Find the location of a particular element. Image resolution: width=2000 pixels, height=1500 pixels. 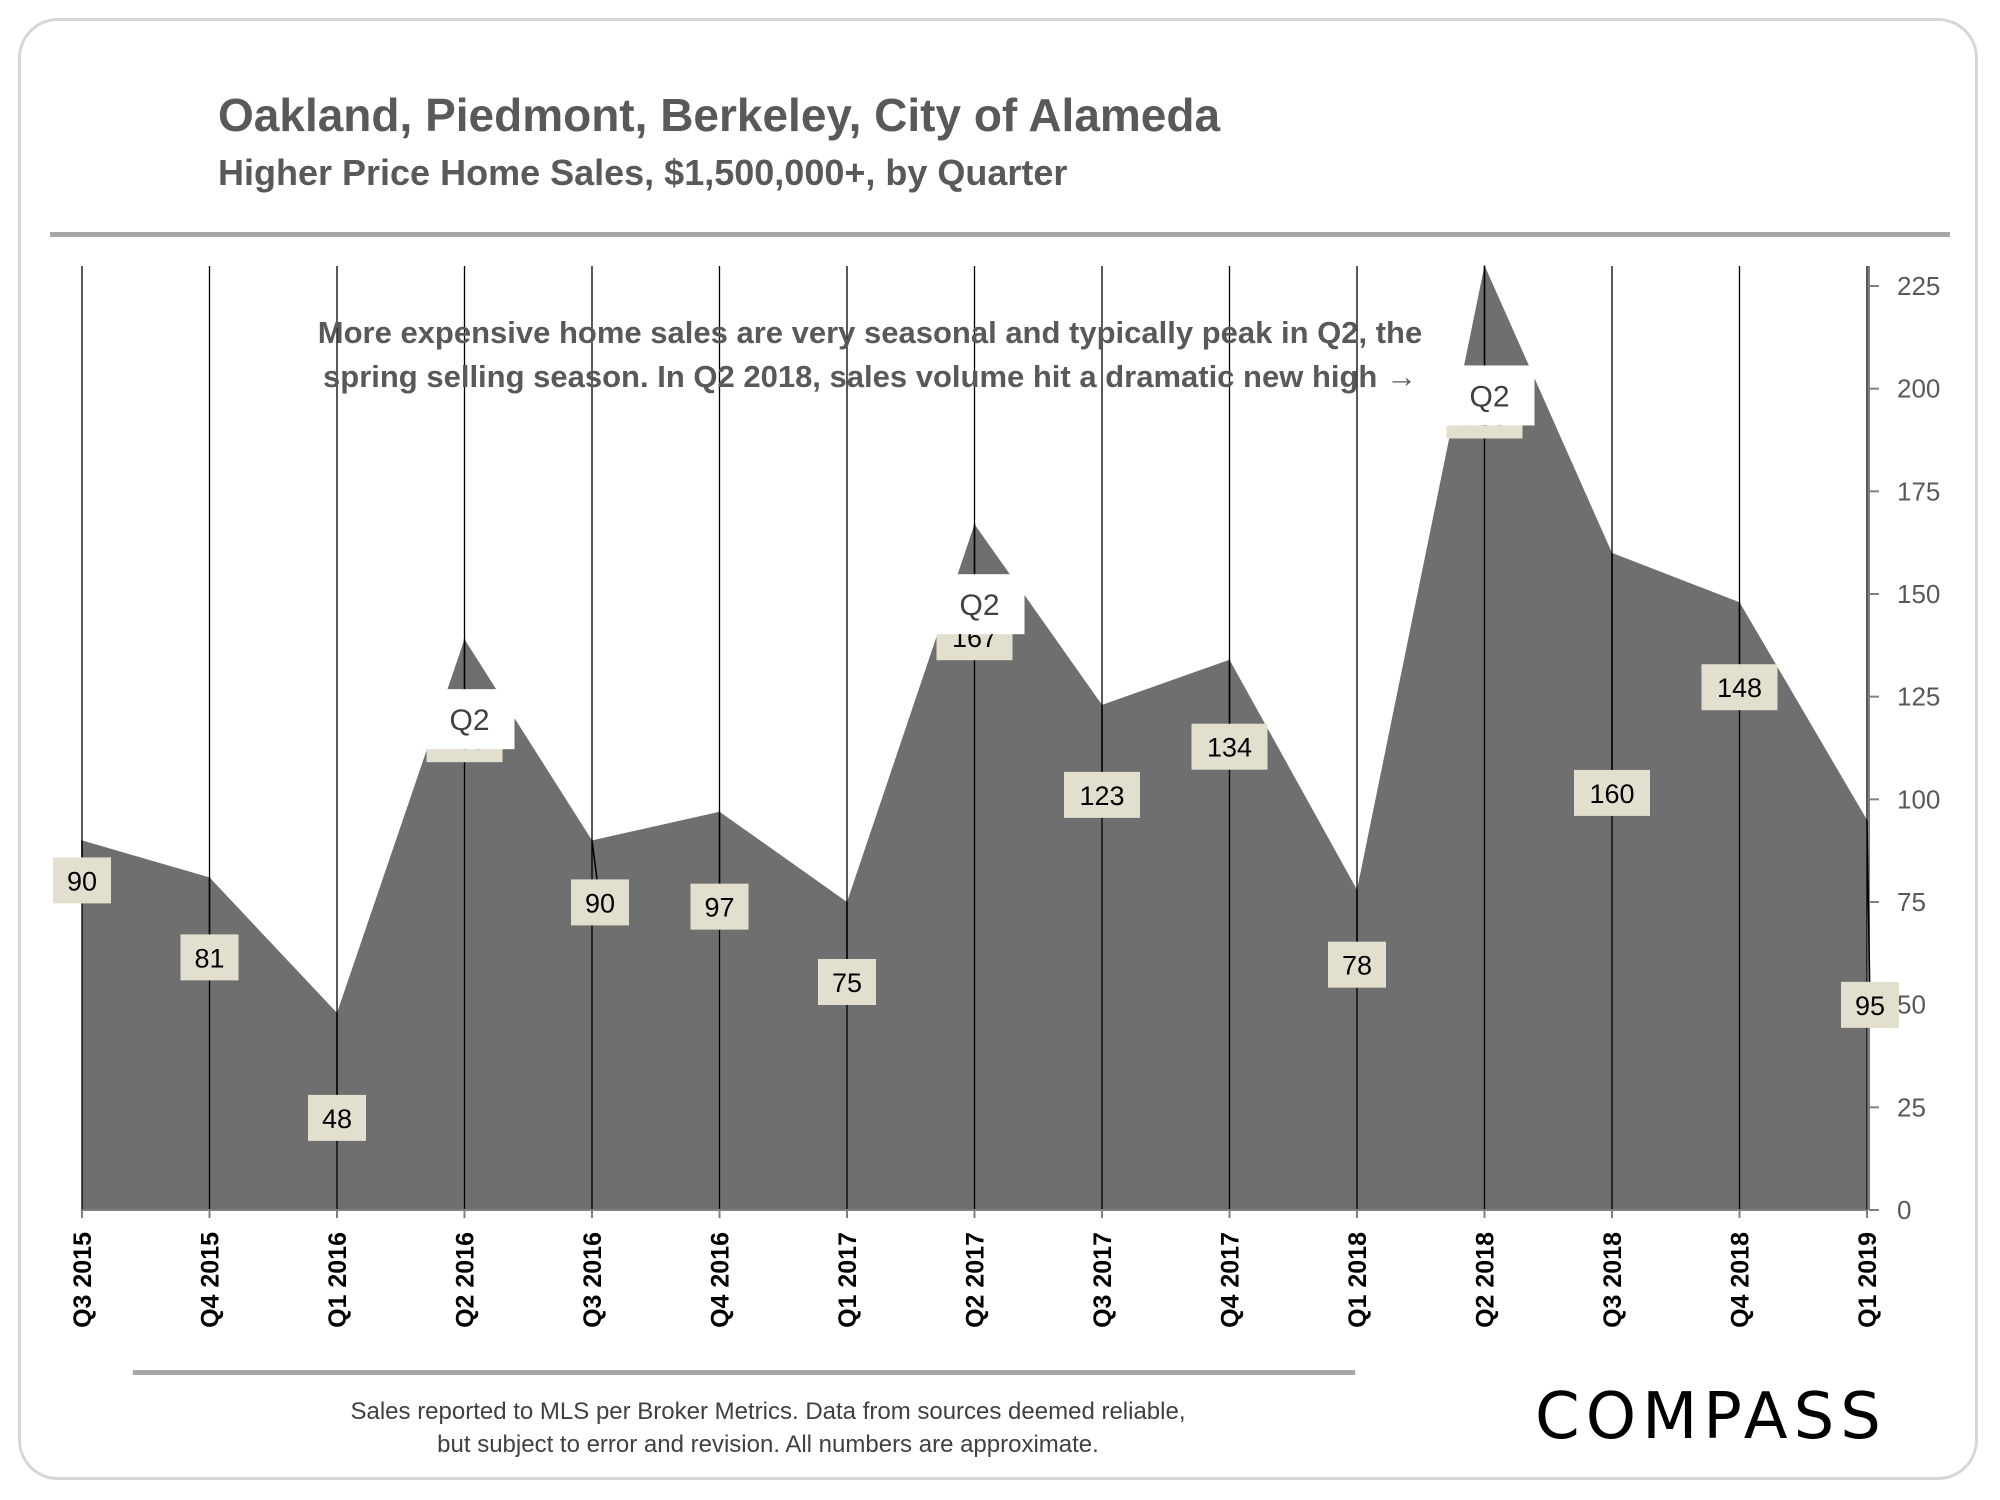

data-label: 95 is located at coordinates (1870, 1006).